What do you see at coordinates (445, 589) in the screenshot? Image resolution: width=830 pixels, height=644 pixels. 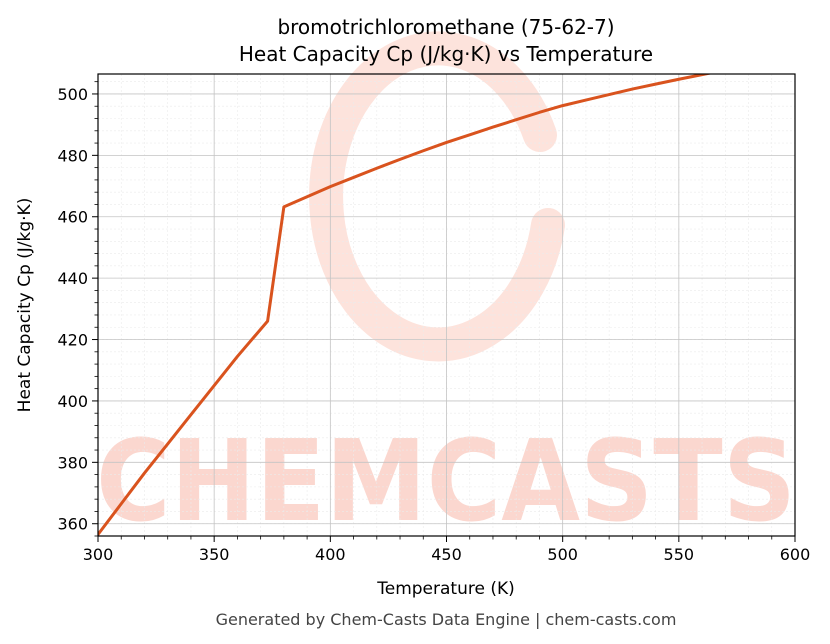 I see `x-axis-label: Temperature (K)` at bounding box center [445, 589].